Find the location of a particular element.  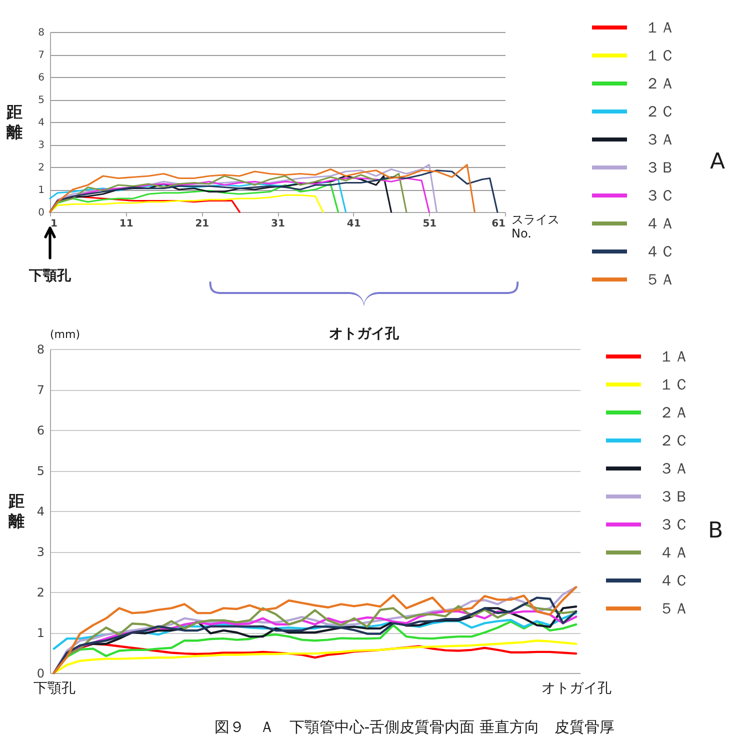

x-tick-label: 61 is located at coordinates (499, 224).